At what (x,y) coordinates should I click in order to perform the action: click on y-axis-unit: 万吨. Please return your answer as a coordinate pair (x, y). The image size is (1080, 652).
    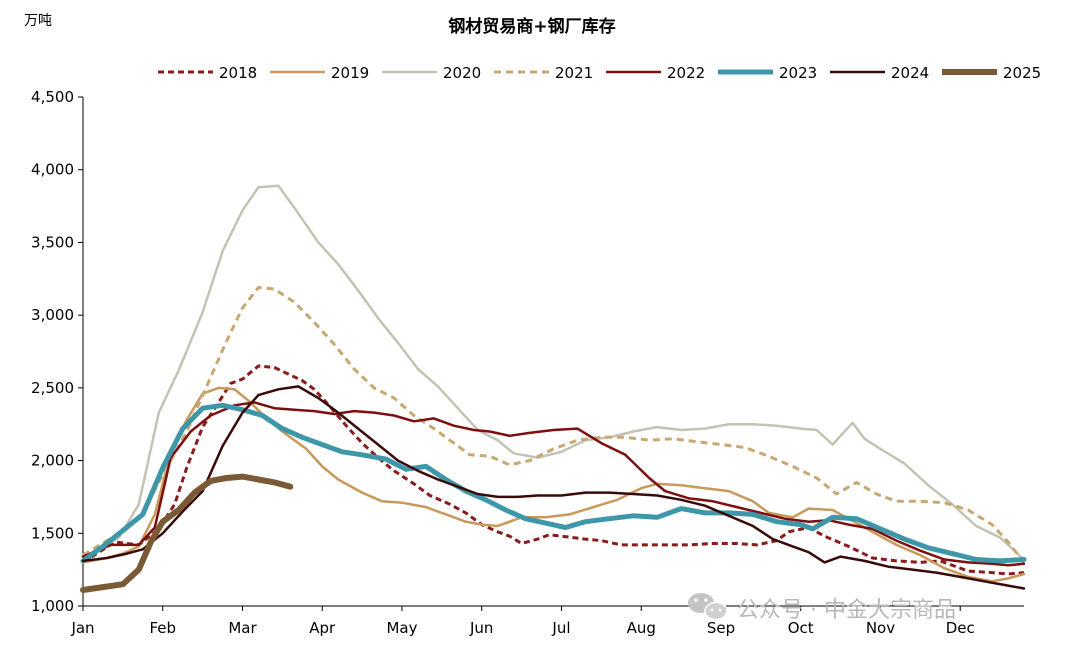
    Looking at the image, I should click on (38, 21).